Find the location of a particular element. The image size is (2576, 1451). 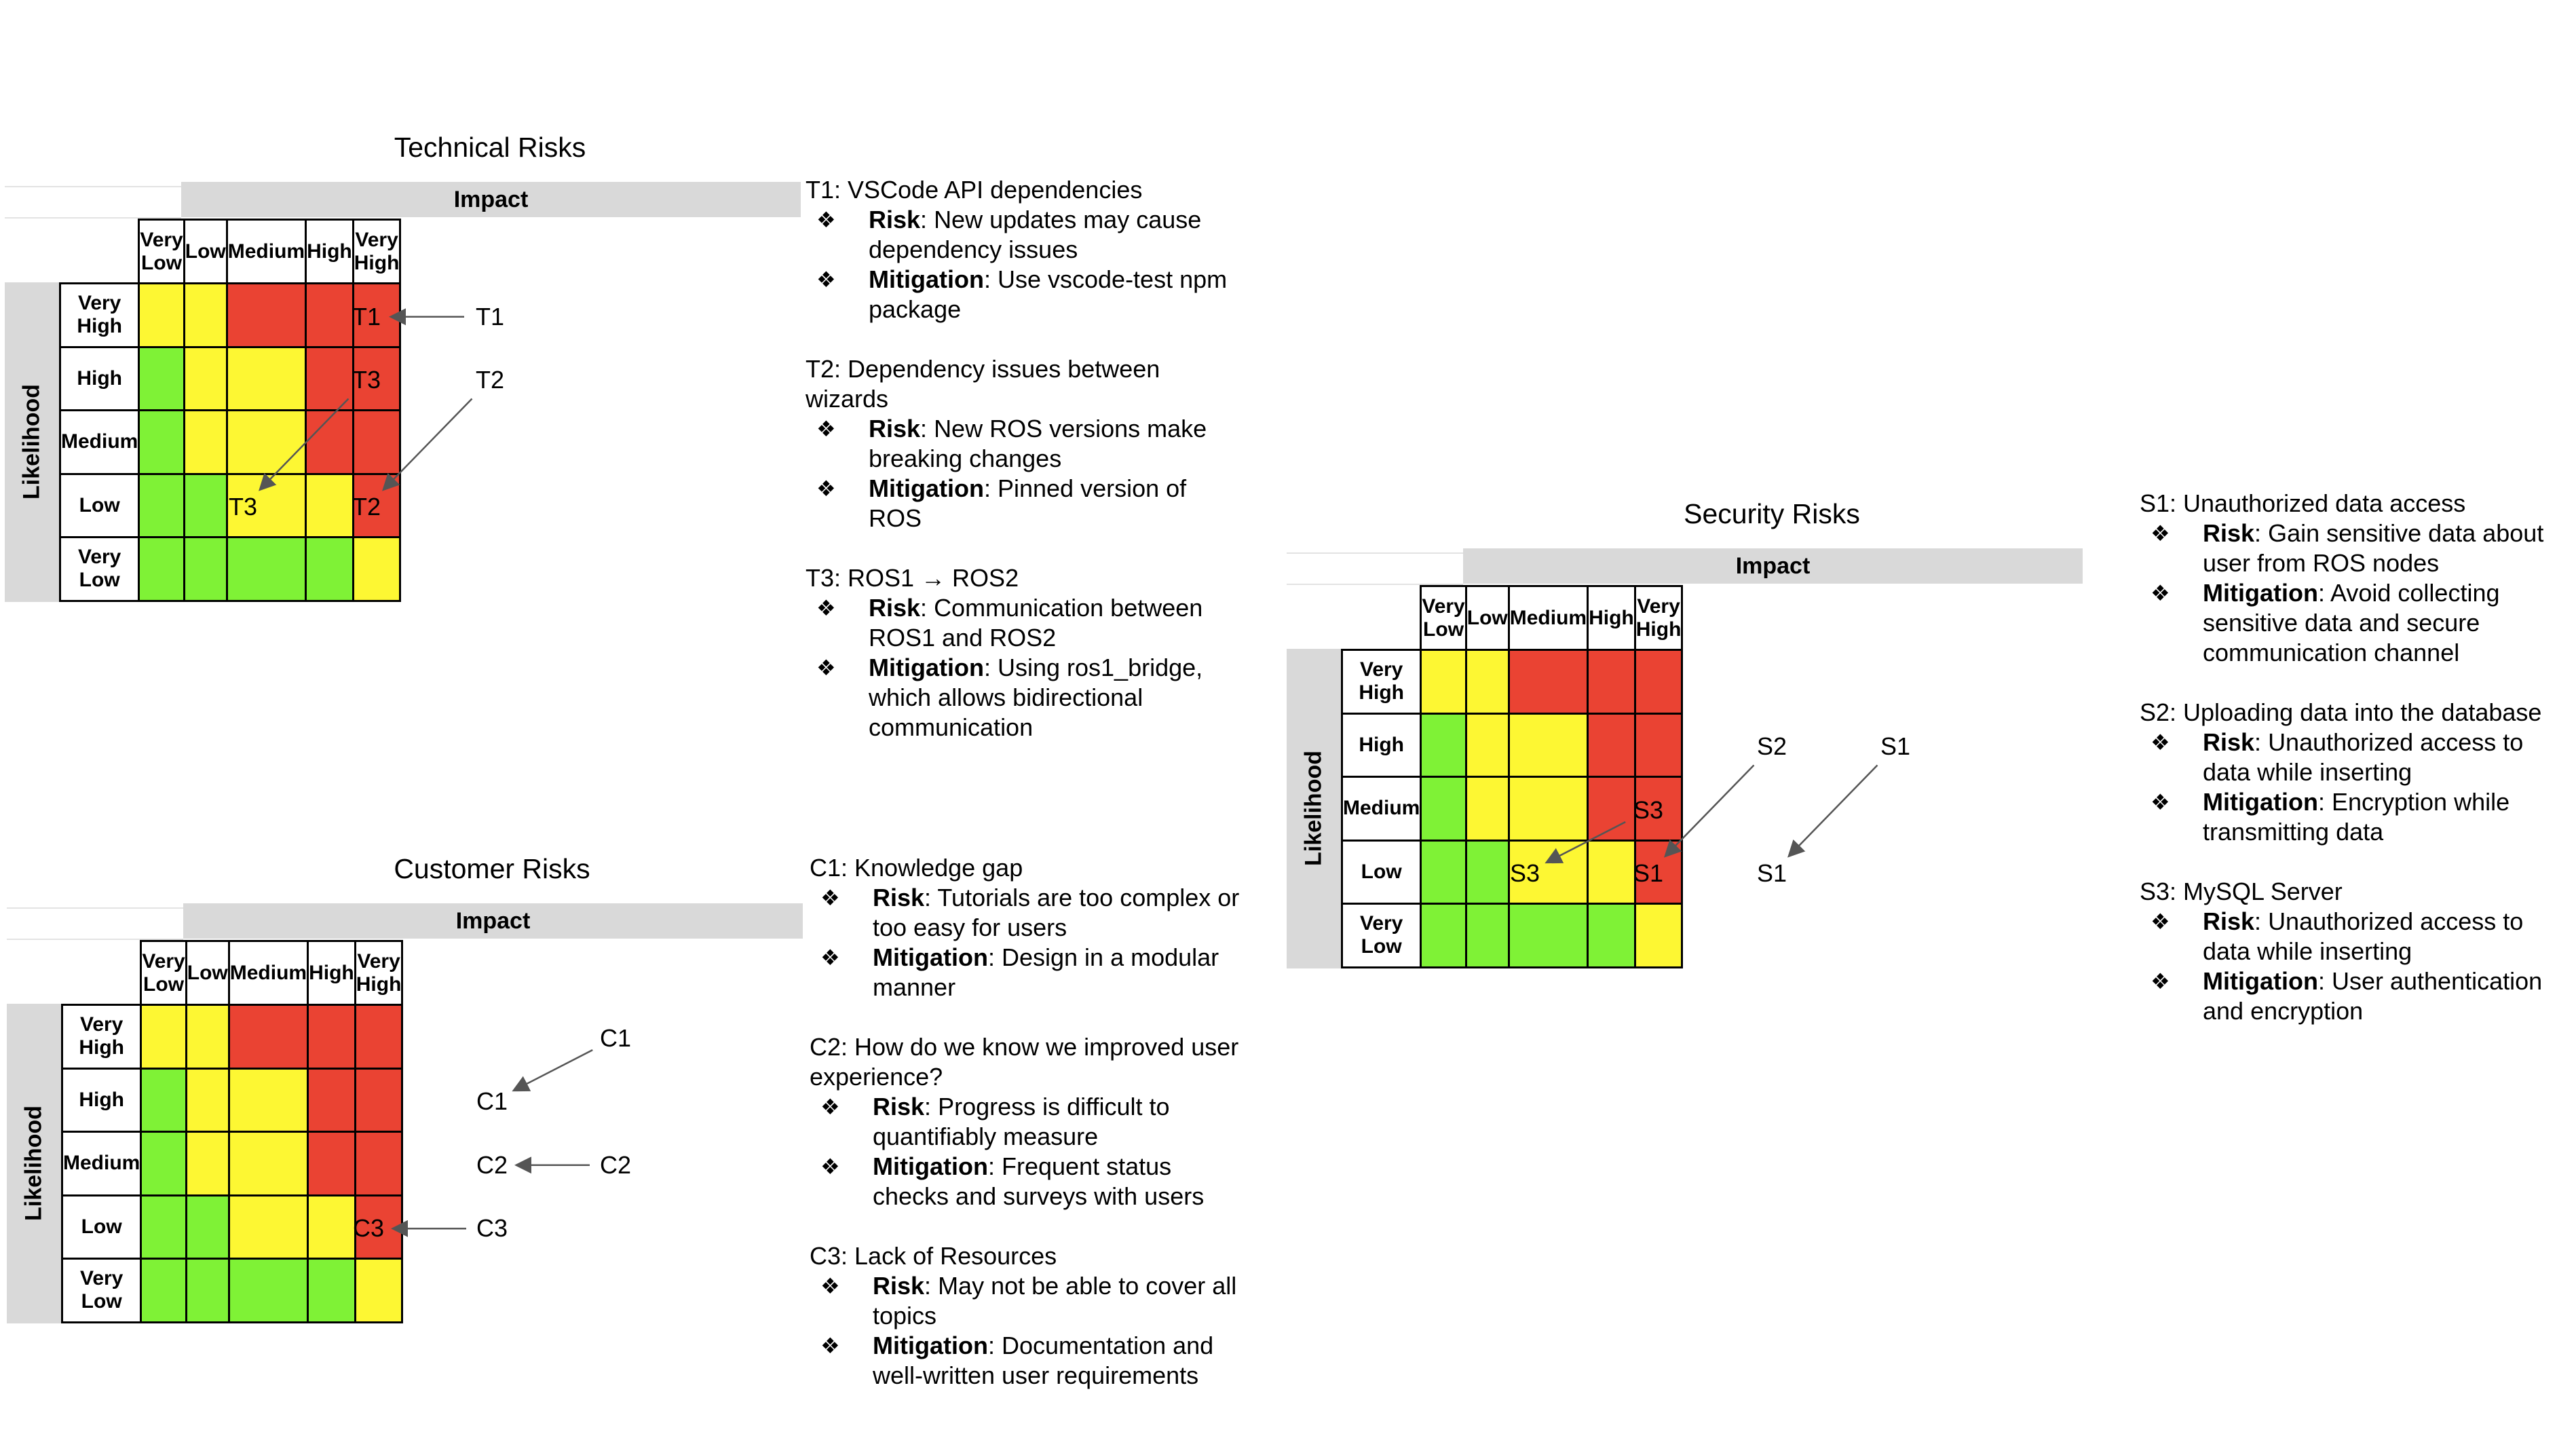

spacer is located at coordinates (2357, 862).